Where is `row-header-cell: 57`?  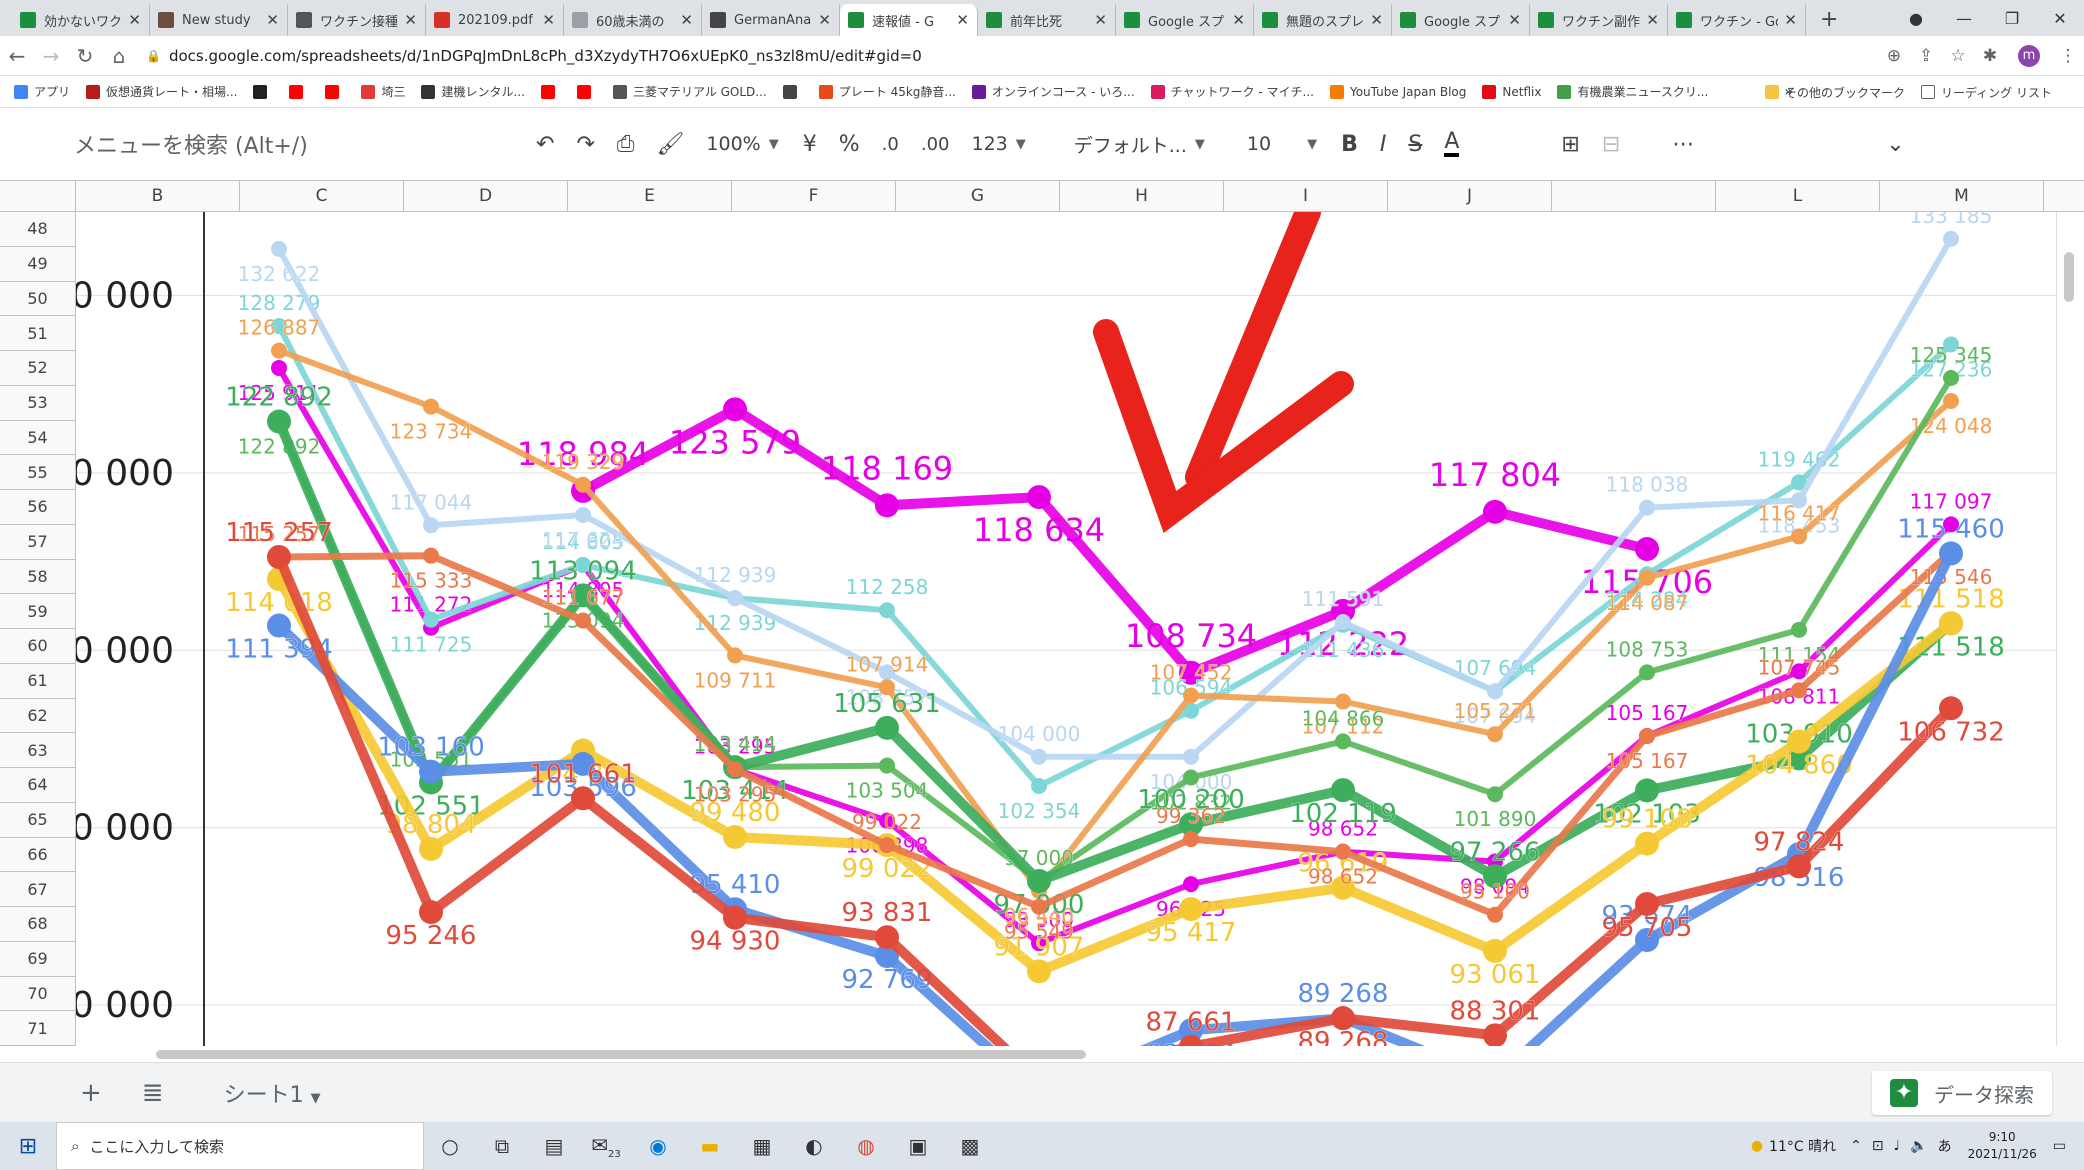 row-header-cell: 57 is located at coordinates (37, 542).